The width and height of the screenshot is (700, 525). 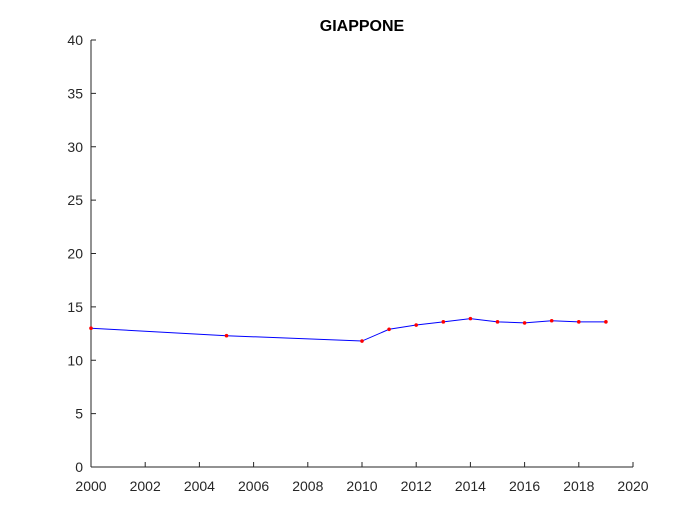 What do you see at coordinates (632, 486) in the screenshot?
I see `x-tick-label: 2020` at bounding box center [632, 486].